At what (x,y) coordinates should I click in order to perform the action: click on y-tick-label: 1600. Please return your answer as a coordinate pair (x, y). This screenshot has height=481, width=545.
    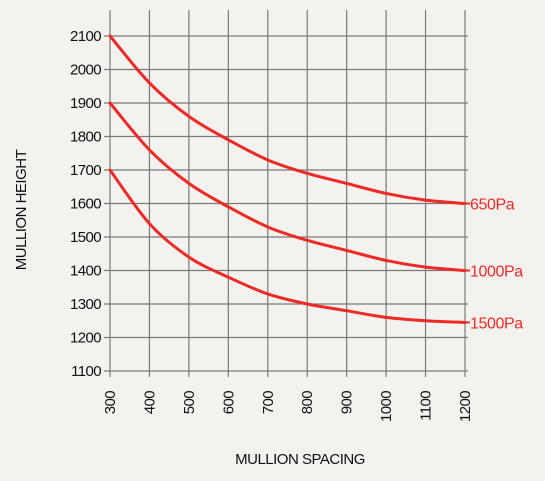
    Looking at the image, I should click on (85, 204).